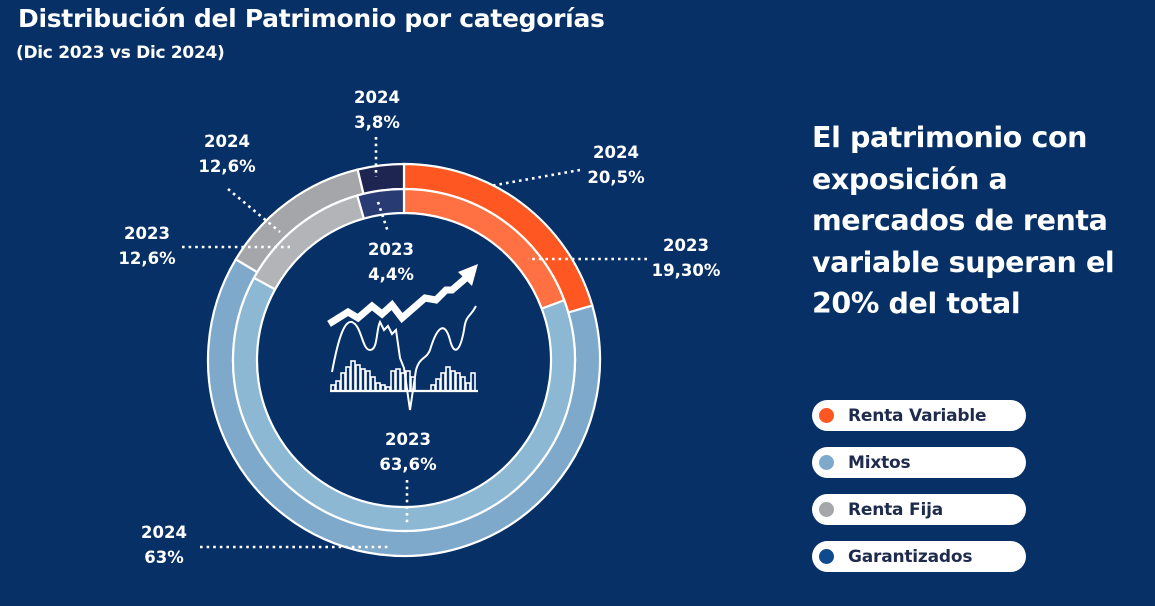 The image size is (1155, 606). Describe the element at coordinates (686, 245) in the screenshot. I see `label-year-2023-renta-variable: 2023` at that location.